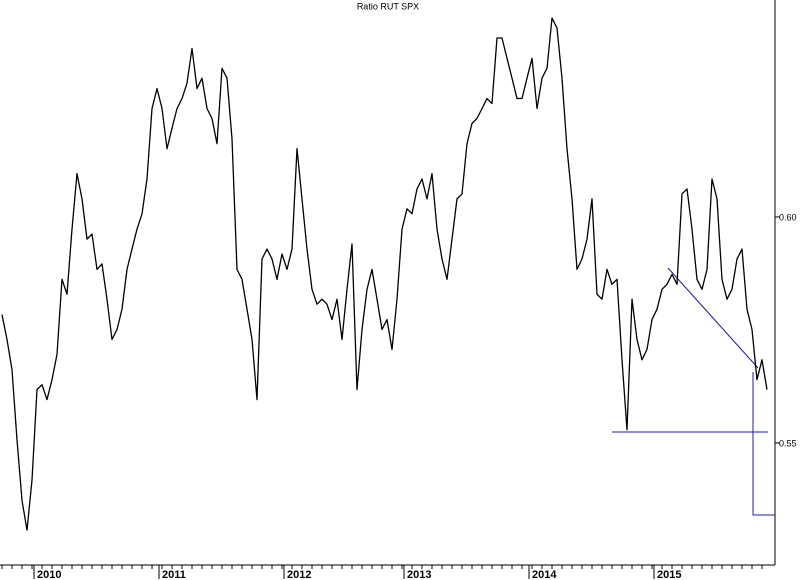 Image resolution: width=800 pixels, height=580 pixels. Describe the element at coordinates (669, 574) in the screenshot. I see `x-tick-label: 2015` at that location.